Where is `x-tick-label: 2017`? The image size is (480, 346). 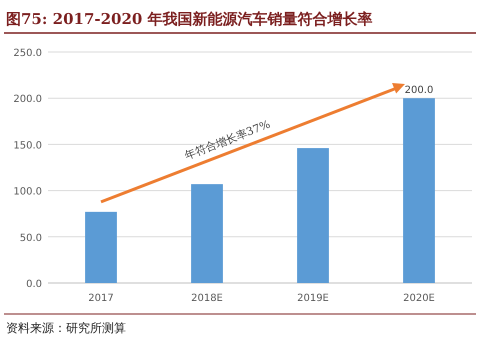
x-tick-label: 2017 is located at coordinates (101, 298).